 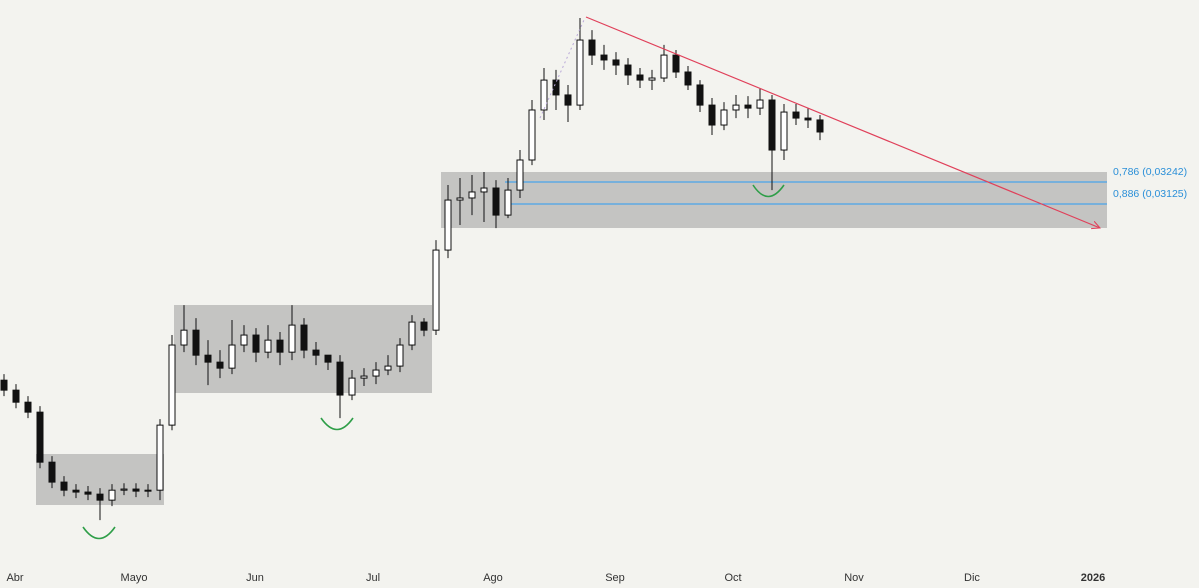 What do you see at coordinates (255, 578) in the screenshot?
I see `x-tick-label: Jun` at bounding box center [255, 578].